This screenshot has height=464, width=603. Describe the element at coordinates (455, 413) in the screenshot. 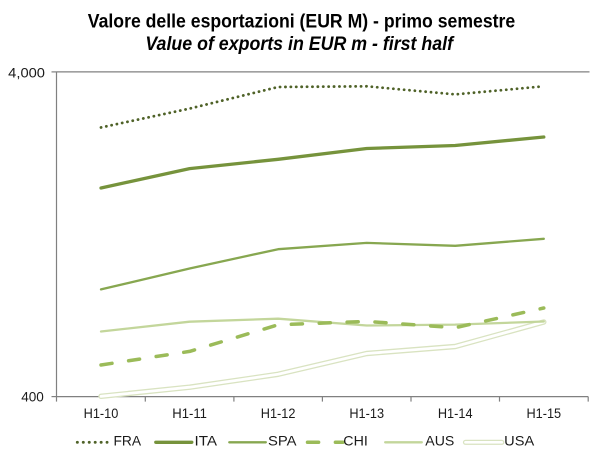

I see `svg-text: H1-14` at that location.